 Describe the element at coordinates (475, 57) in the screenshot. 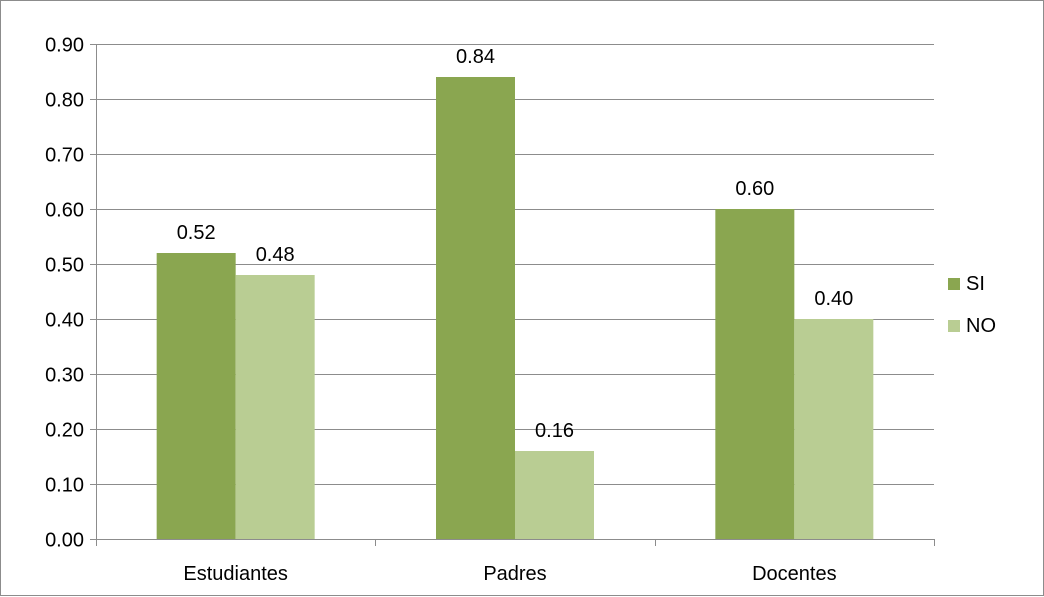

I see `data-label: 0.84` at that location.